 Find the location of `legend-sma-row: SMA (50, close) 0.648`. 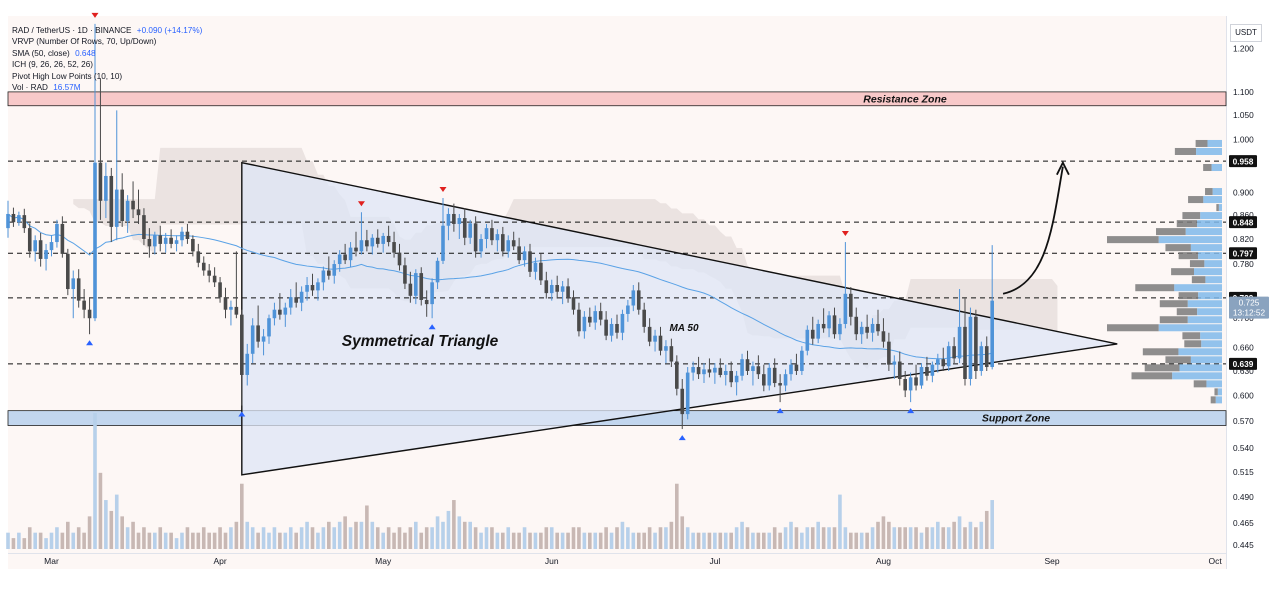

legend-sma-row: SMA (50, close) 0.648 is located at coordinates (107, 53).